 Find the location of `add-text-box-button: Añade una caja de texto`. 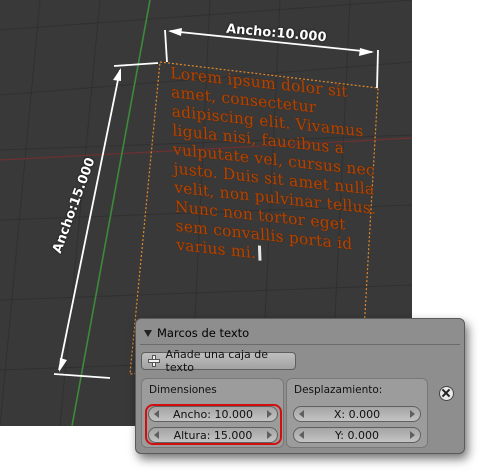

add-text-box-button: Añade una caja de texto is located at coordinates (218, 361).